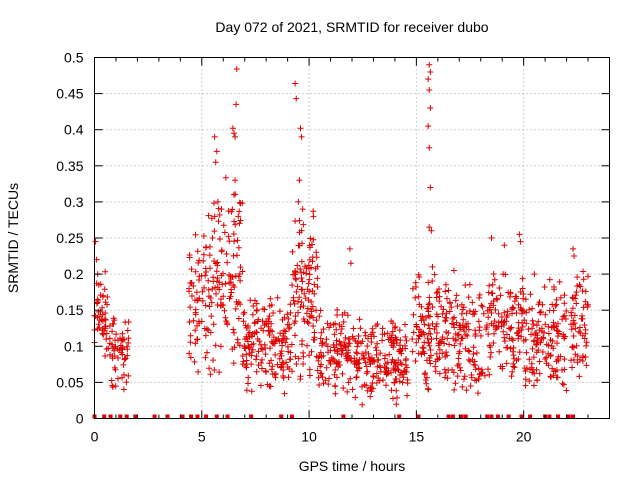 This screenshot has width=640, height=480. Describe the element at coordinates (69, 94) in the screenshot. I see `y-tick-label: 0.45` at that location.